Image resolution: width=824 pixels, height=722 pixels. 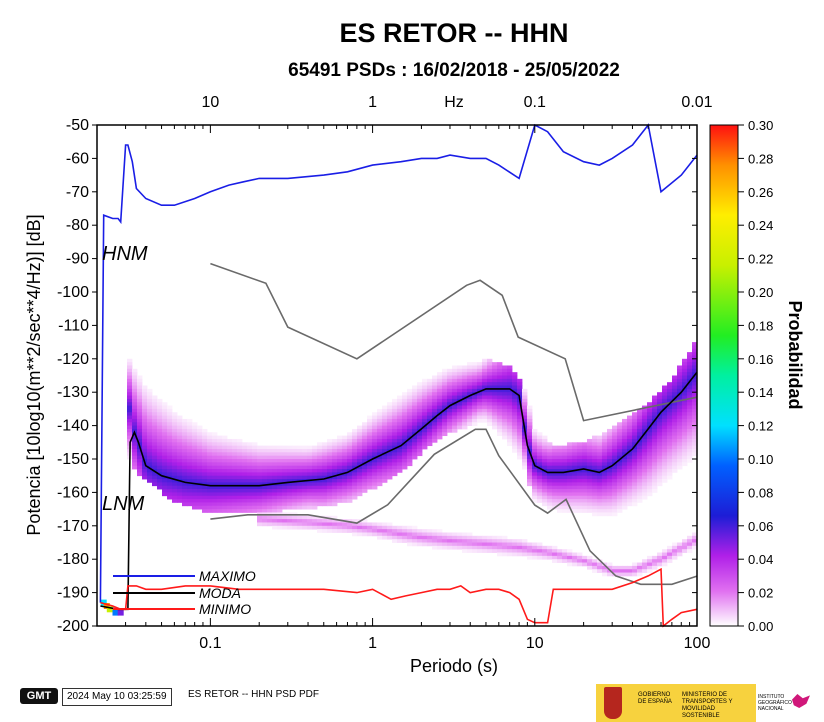 I want to click on footer-timestamp: 2024 May 10 03:25:59, so click(x=117, y=697).